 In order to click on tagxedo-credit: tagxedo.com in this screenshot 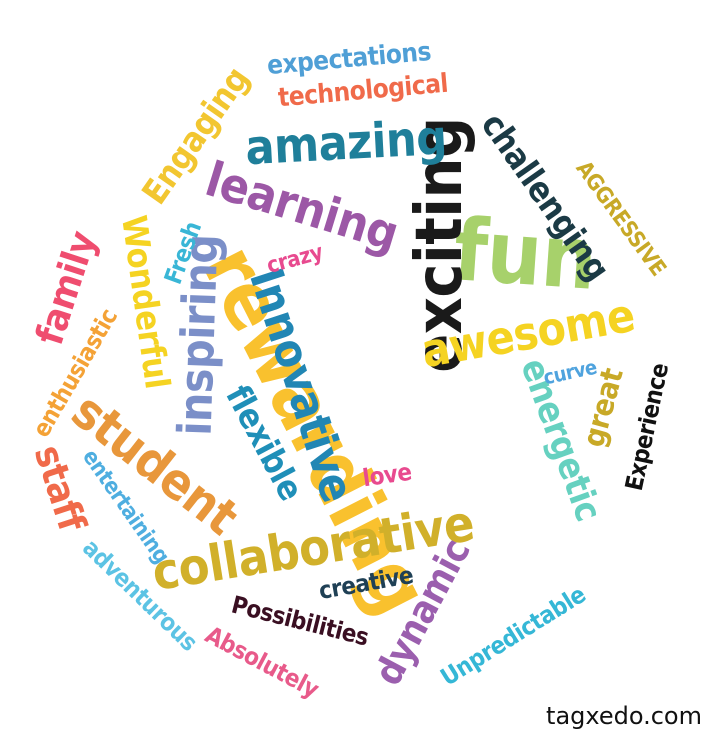, I will do `click(624, 716)`.